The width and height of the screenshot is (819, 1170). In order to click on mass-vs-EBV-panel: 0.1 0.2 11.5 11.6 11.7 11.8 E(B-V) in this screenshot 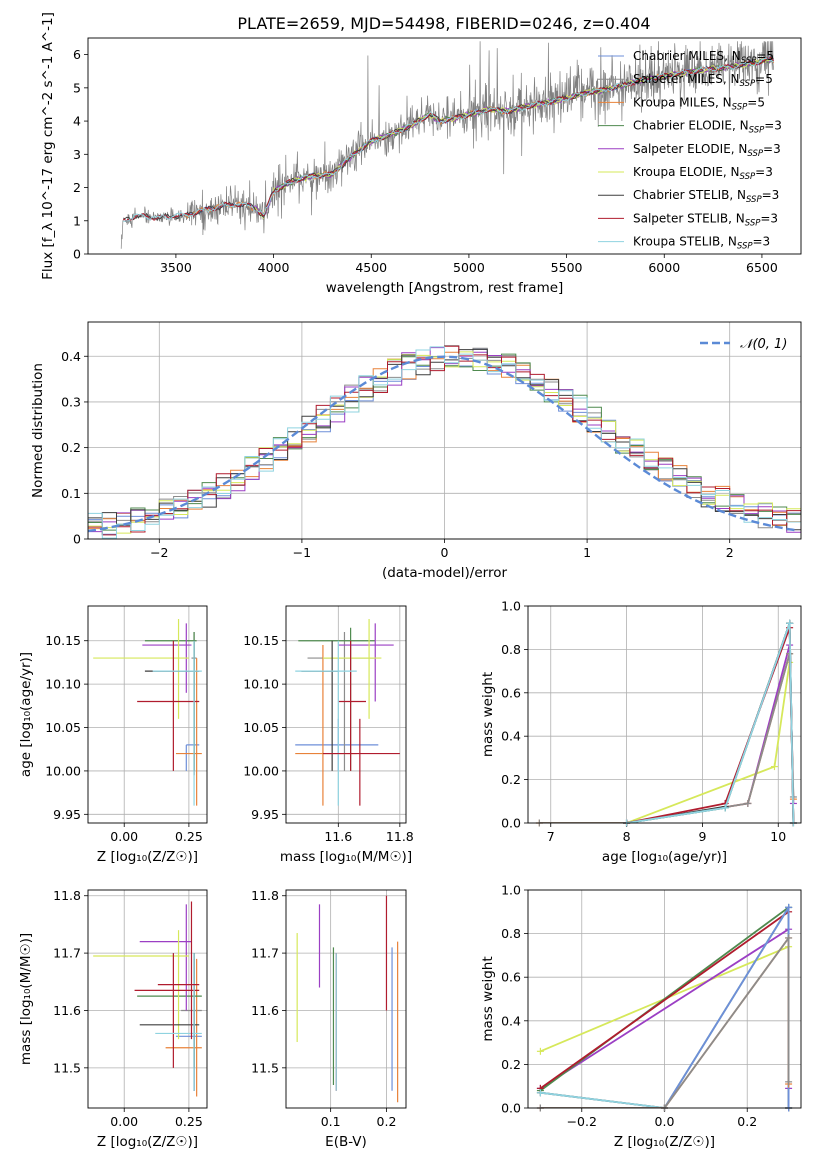, I will do `click(329, 1019)`.